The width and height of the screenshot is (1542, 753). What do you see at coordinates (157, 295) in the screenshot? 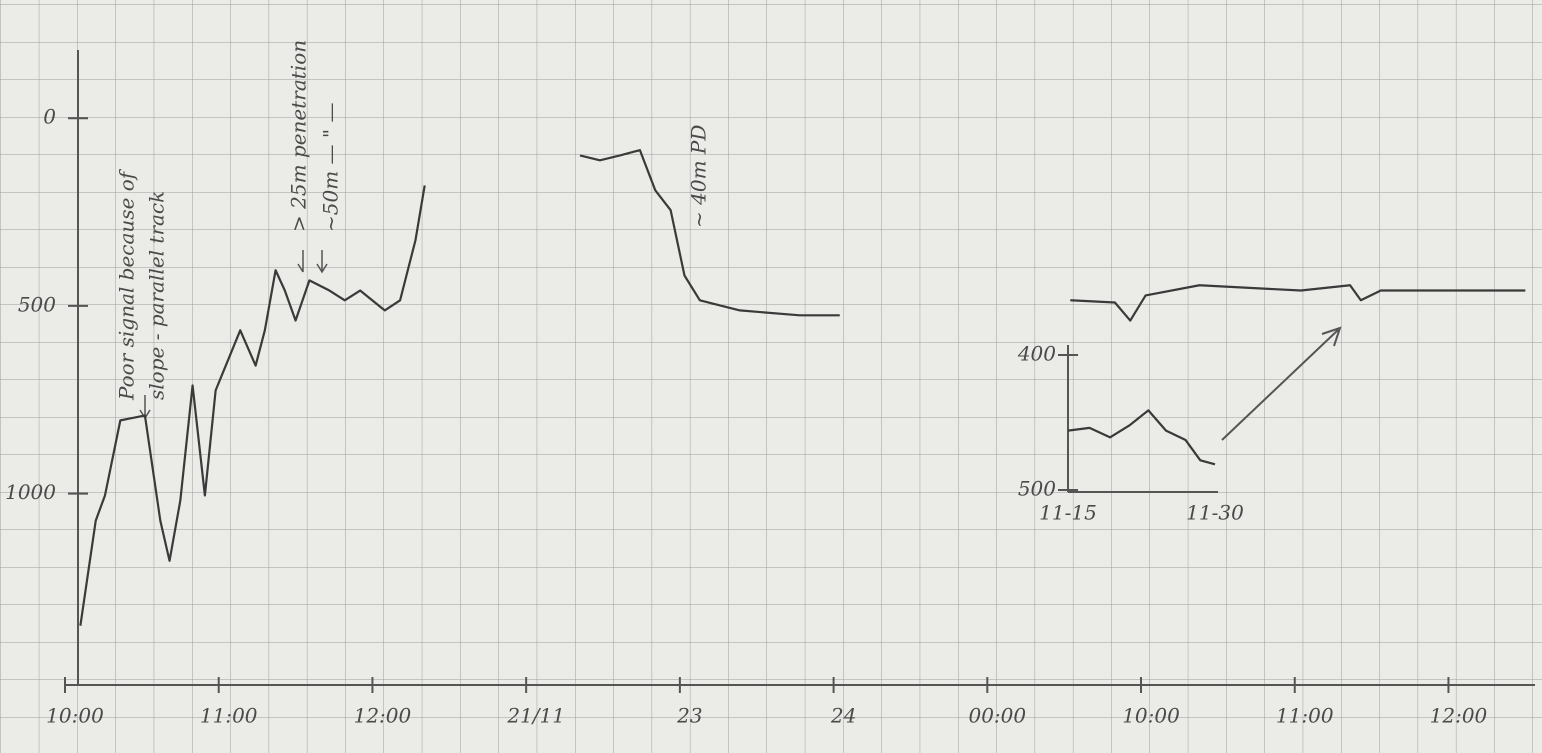
I see `annotation: slope - parallel track` at bounding box center [157, 295].